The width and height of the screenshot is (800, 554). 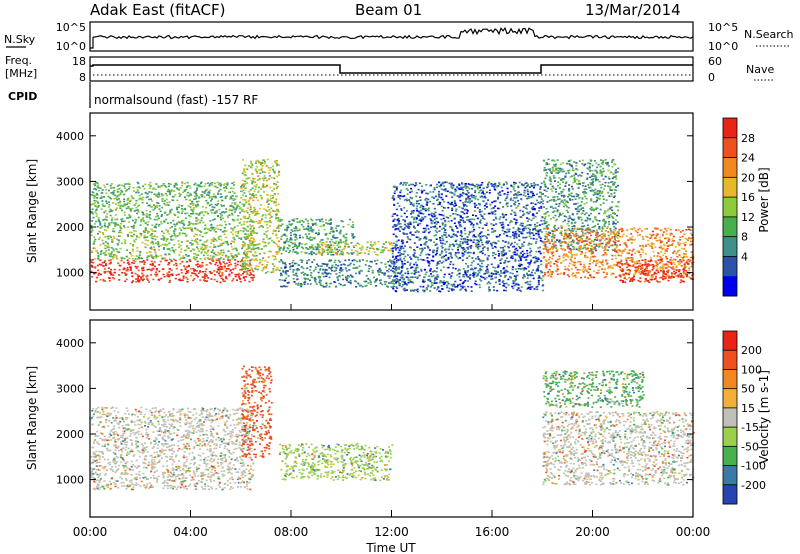 I want to click on freq-left-tick: 18, so click(x=79, y=61).